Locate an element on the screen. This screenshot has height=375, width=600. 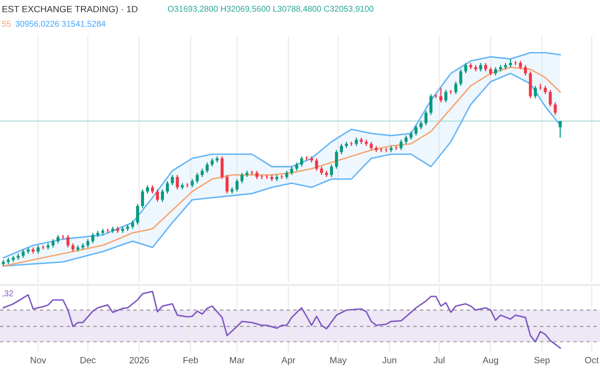
x-tick-label: 2026 is located at coordinates (139, 360).